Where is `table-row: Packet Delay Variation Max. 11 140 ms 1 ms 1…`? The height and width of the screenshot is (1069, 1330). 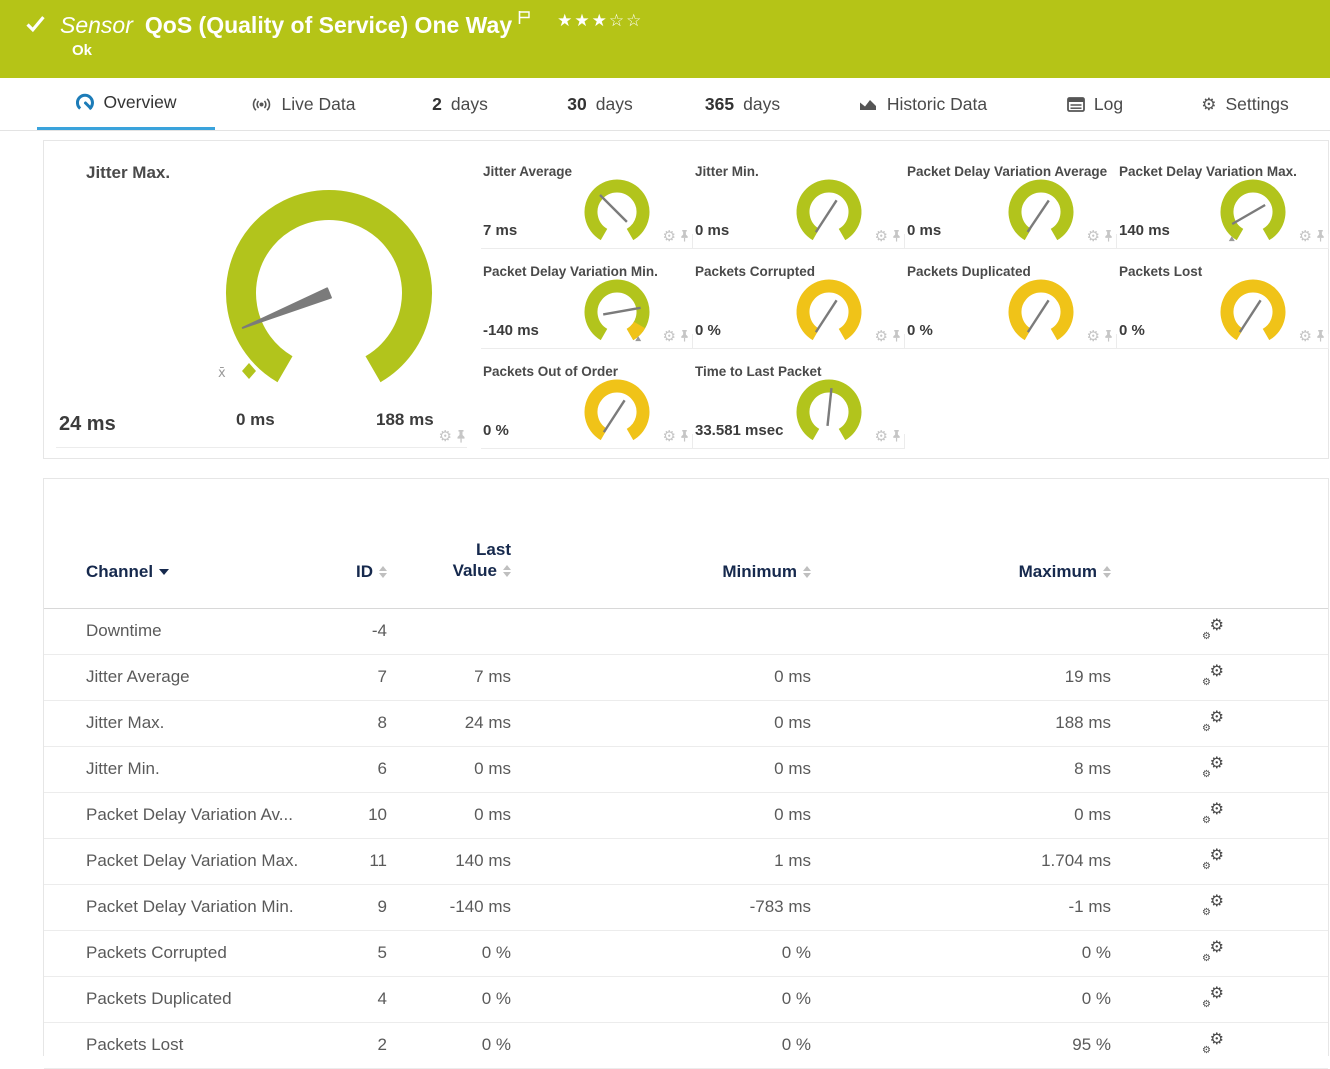 table-row: Packet Delay Variation Max. 11 140 ms 1 ms 1… is located at coordinates (686, 861).